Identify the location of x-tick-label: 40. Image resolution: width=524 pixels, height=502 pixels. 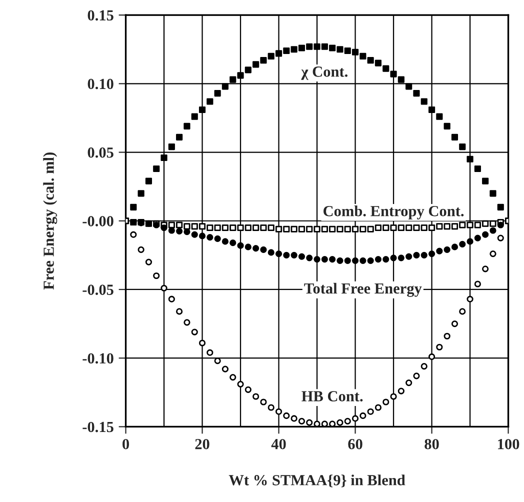
(278, 444).